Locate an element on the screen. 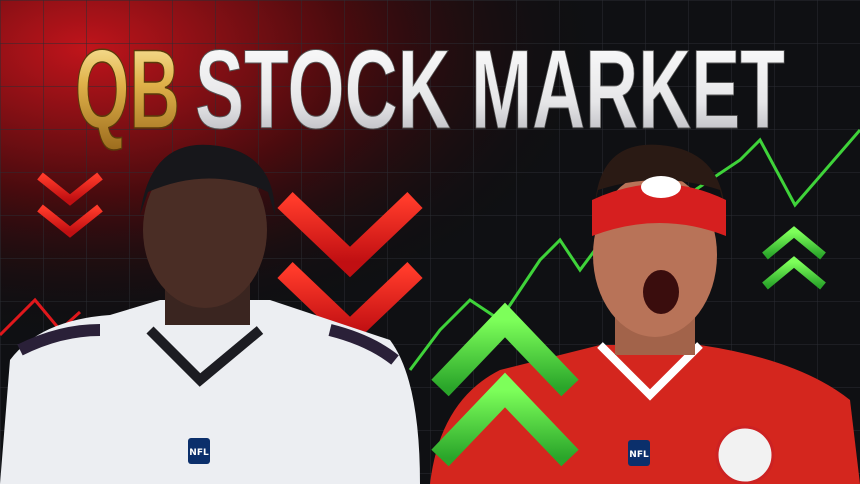 Image resolution: width=860 pixels, height=484 pixels. down-chevrons-small is located at coordinates (70, 205).